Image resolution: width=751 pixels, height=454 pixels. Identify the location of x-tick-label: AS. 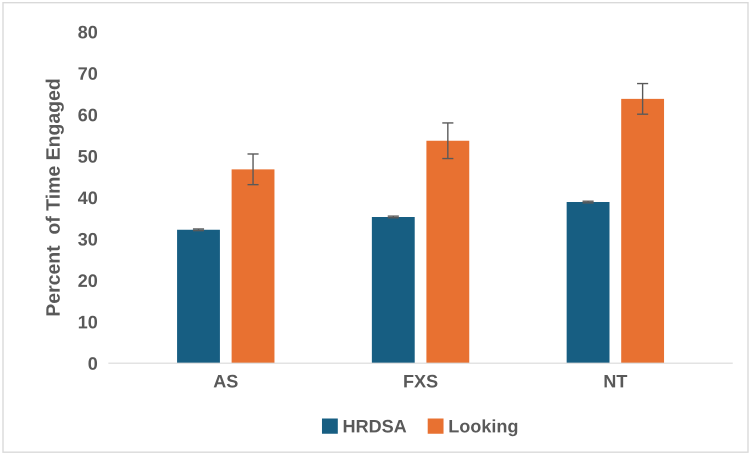
(226, 381).